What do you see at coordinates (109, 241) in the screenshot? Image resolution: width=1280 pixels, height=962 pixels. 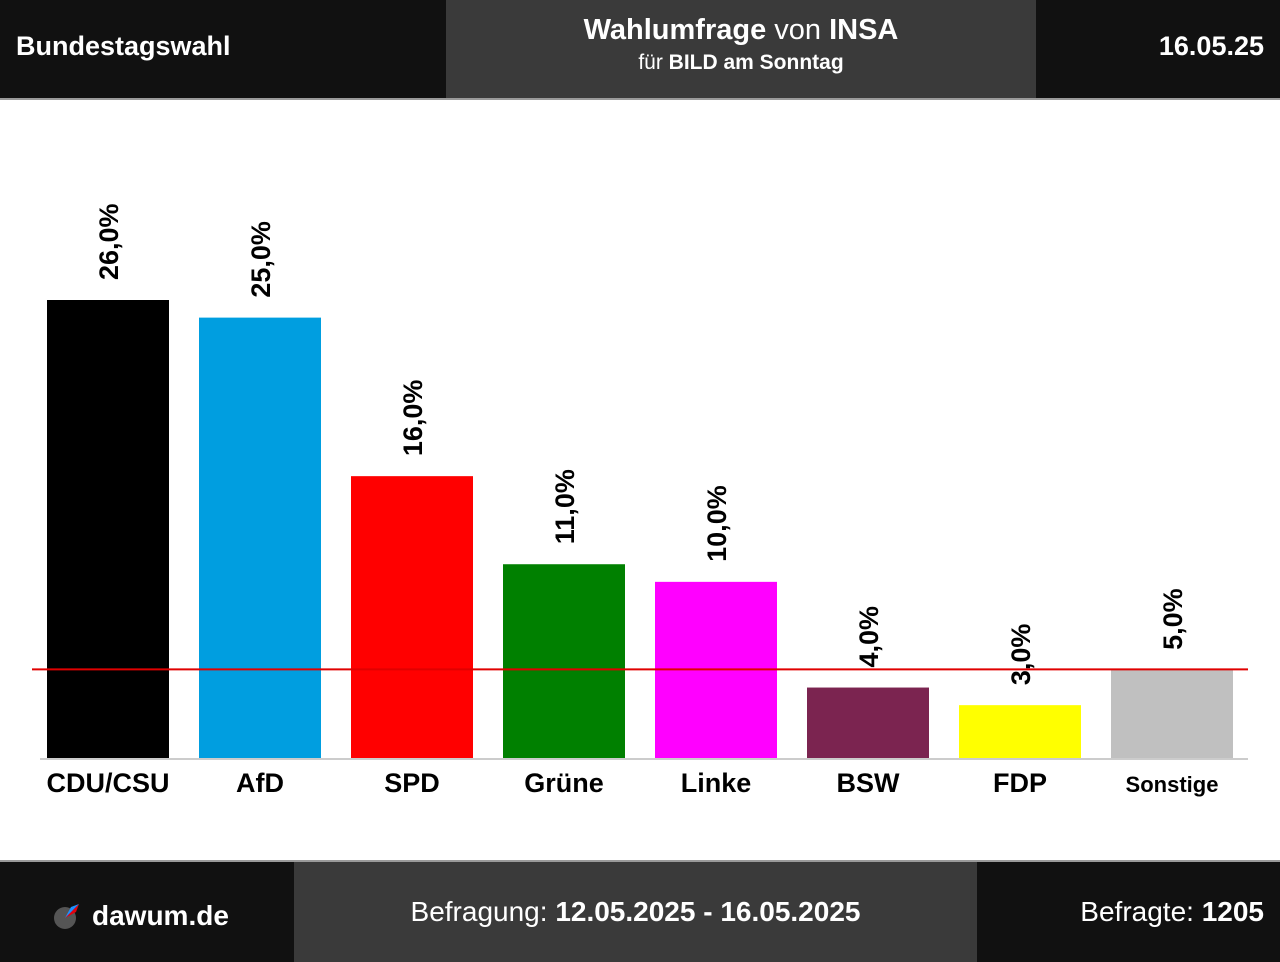 I see `data-label: 26,0%` at bounding box center [109, 241].